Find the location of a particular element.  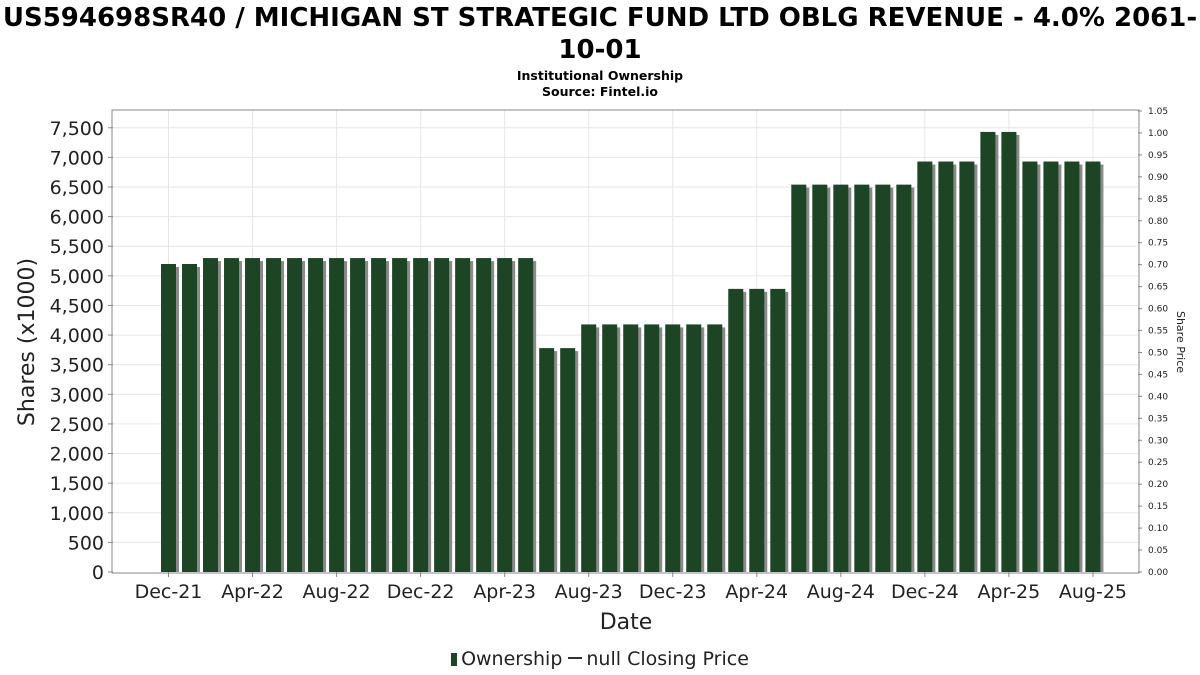

x-tick-label: Dec-24 is located at coordinates (925, 592).